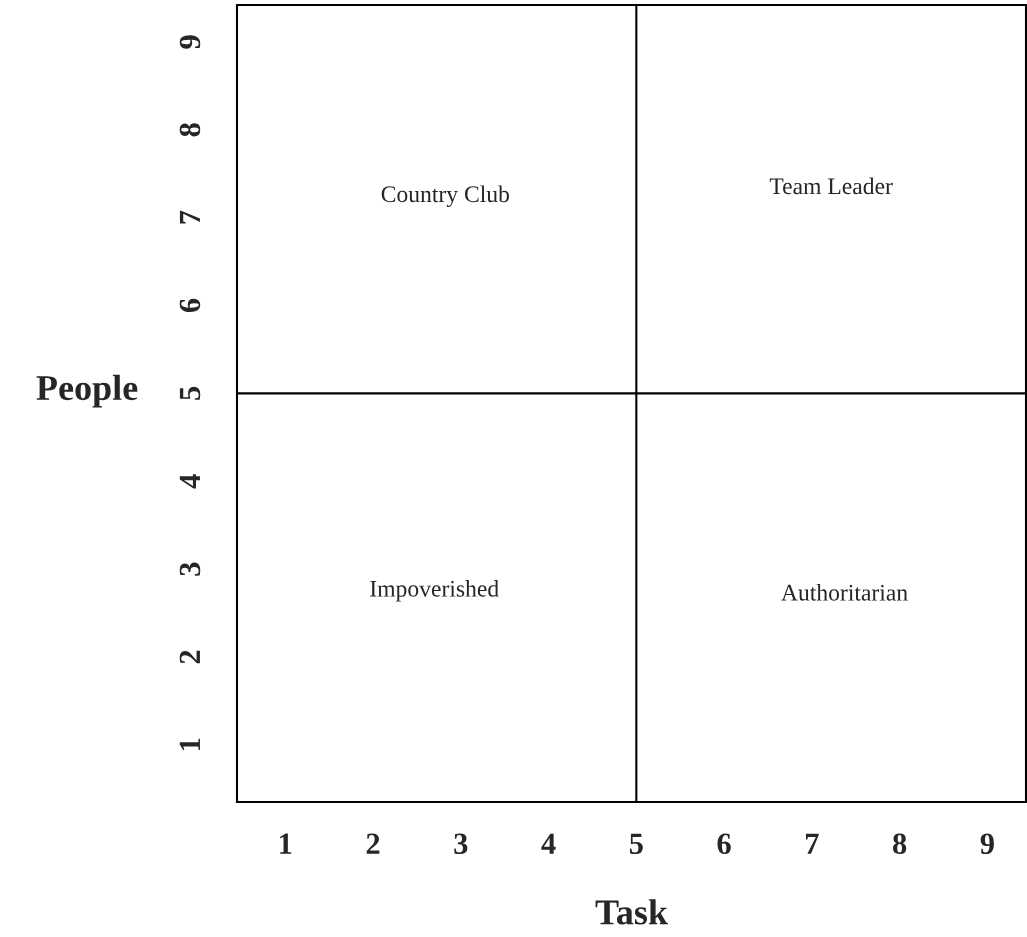 This screenshot has height=937, width=1027. I want to click on annotation: Team Leader, so click(831, 186).